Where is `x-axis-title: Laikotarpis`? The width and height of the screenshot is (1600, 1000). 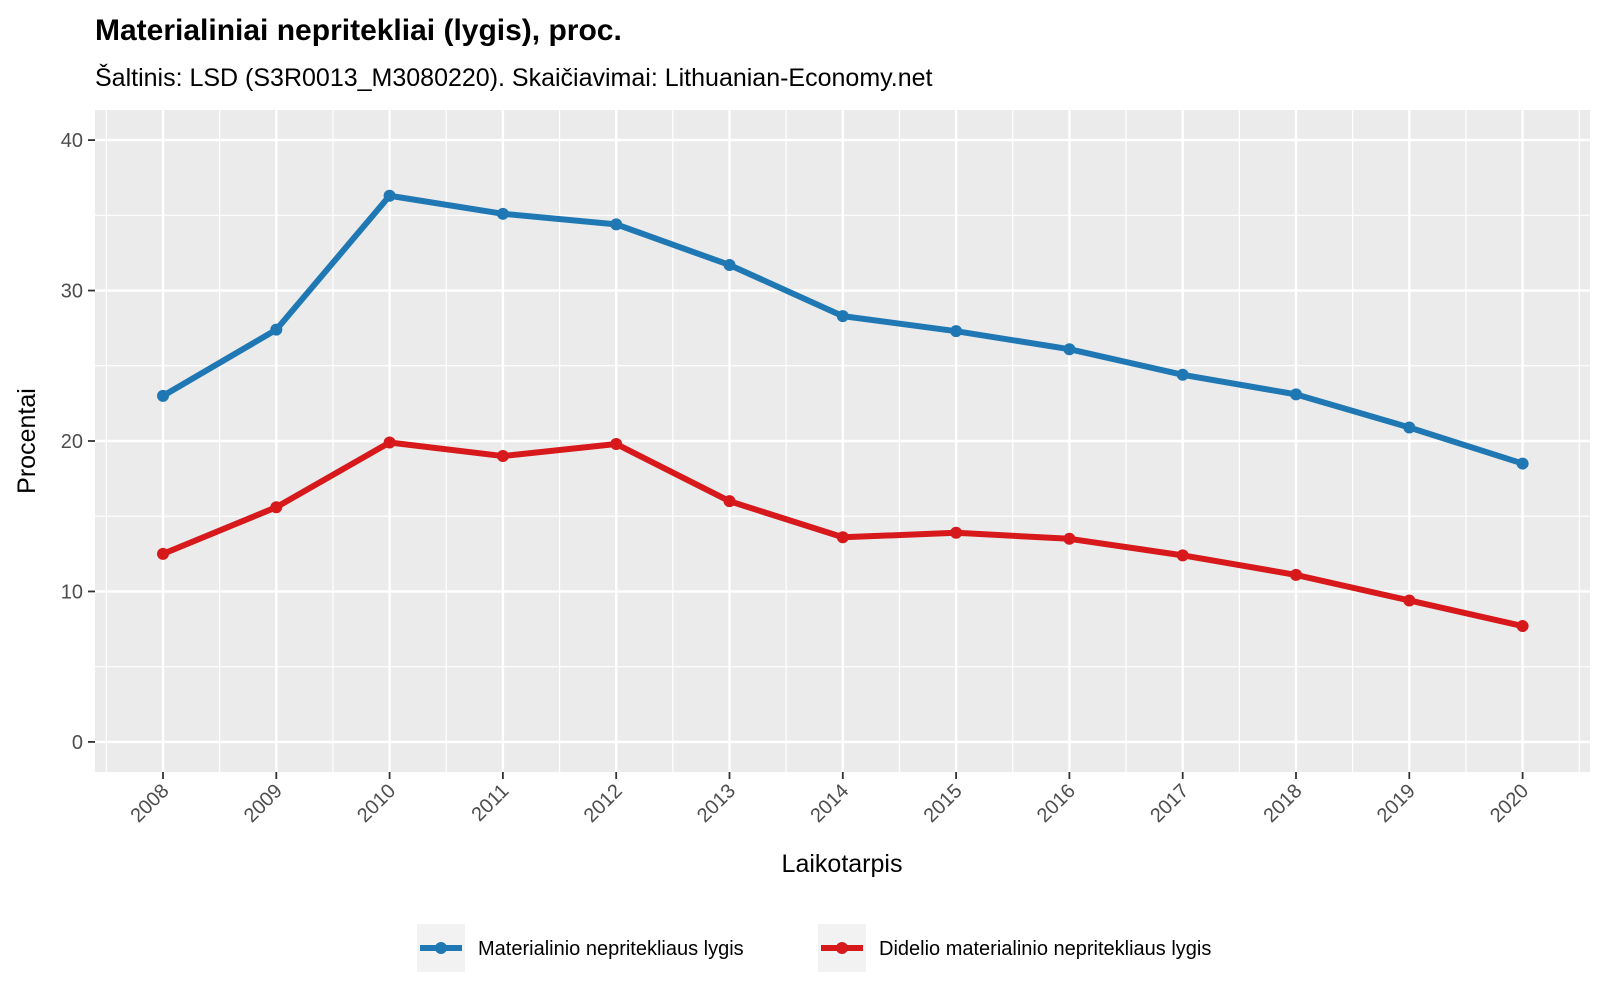
x-axis-title: Laikotarpis is located at coordinates (842, 864).